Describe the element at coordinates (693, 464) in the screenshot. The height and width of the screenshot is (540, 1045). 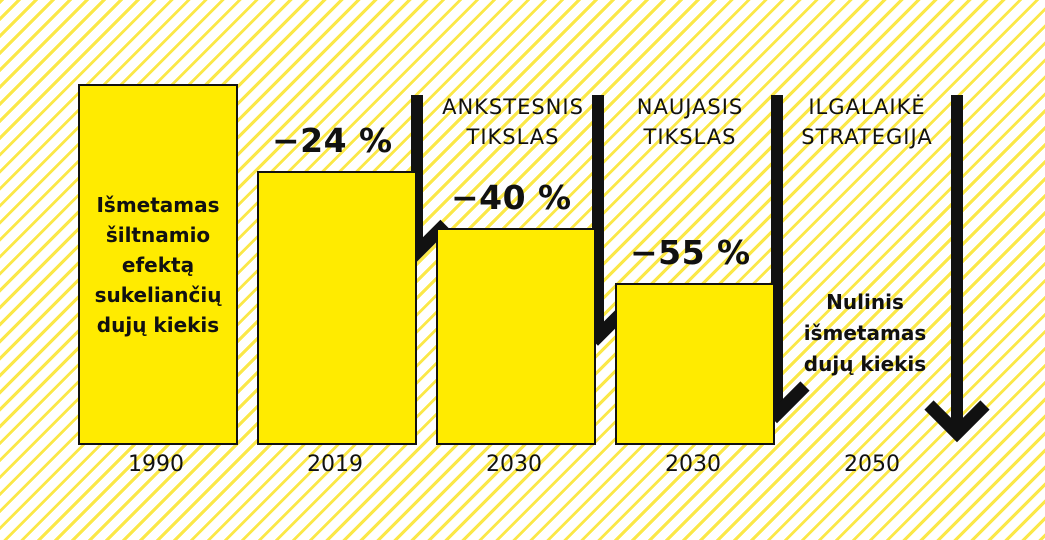
I see `x-tick-label-2030-new: 2030` at that location.